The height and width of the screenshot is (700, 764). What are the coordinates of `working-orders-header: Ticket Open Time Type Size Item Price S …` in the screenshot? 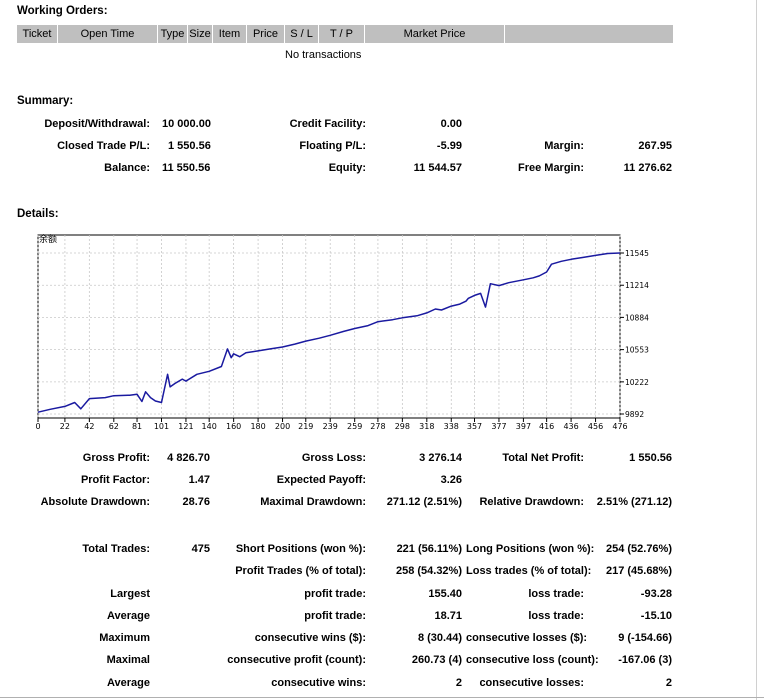 It's located at (345, 34).